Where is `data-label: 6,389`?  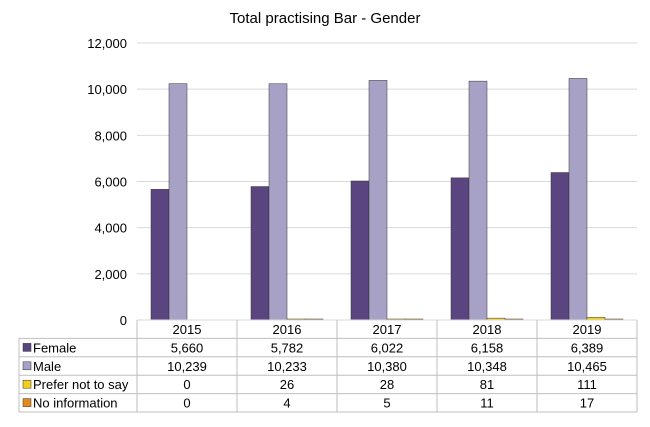 data-label: 6,389 is located at coordinates (587, 347).